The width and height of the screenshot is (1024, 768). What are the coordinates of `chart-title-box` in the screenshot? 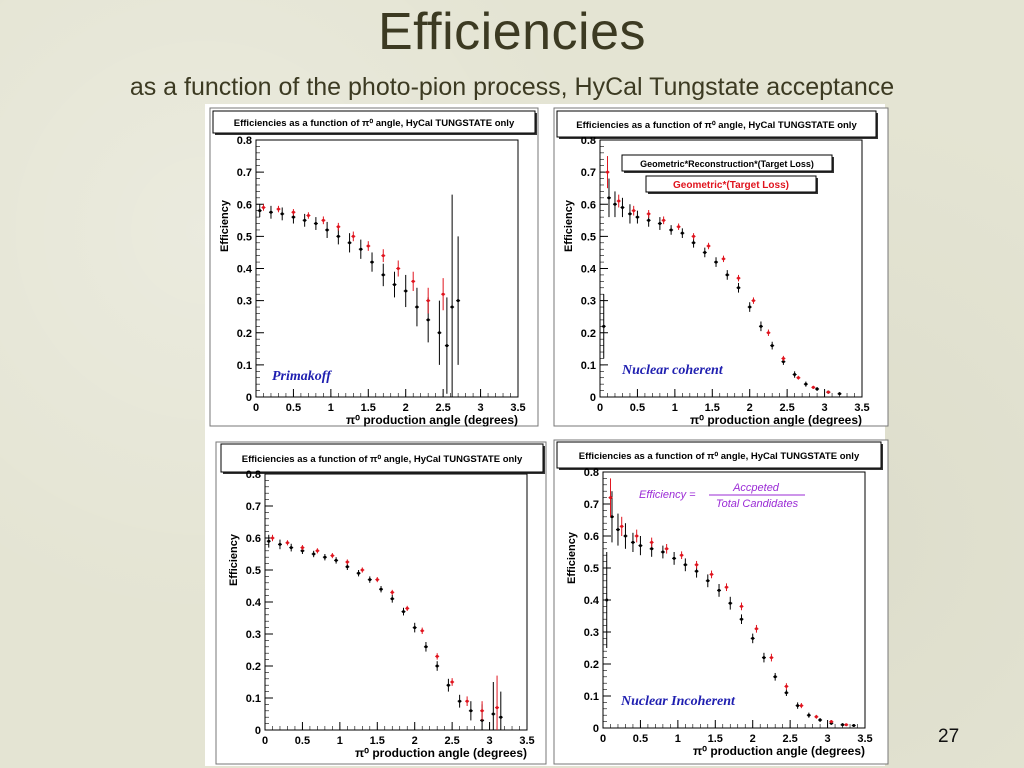 It's located at (374, 122).